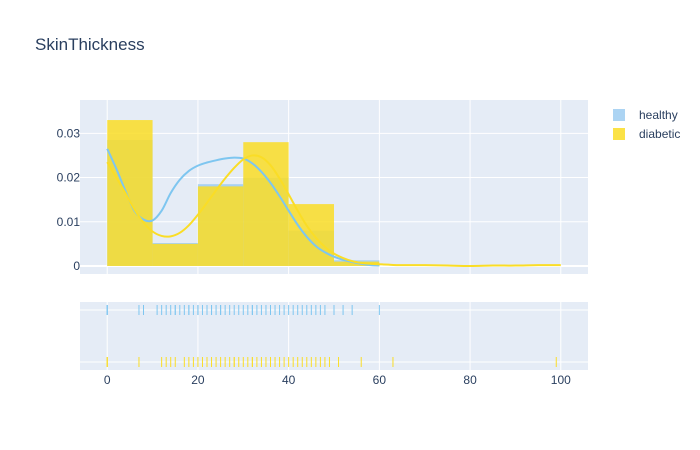  Describe the element at coordinates (76, 266) in the screenshot. I see `y-tick-label: 0` at that location.